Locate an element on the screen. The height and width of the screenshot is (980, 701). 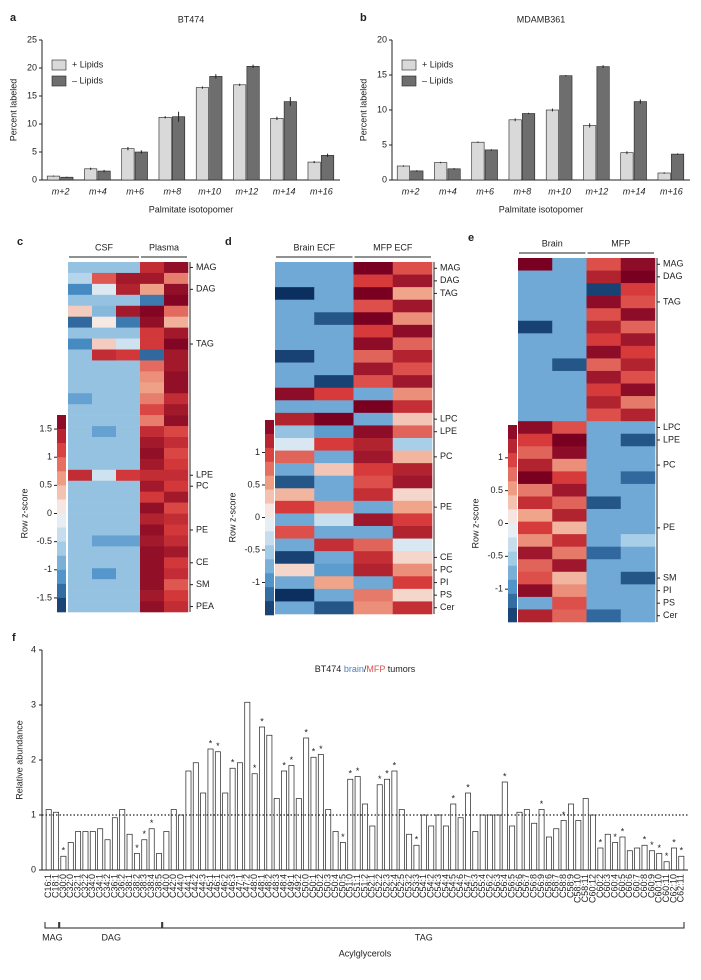
y-tick-label: 4 is located at coordinates (33, 649).